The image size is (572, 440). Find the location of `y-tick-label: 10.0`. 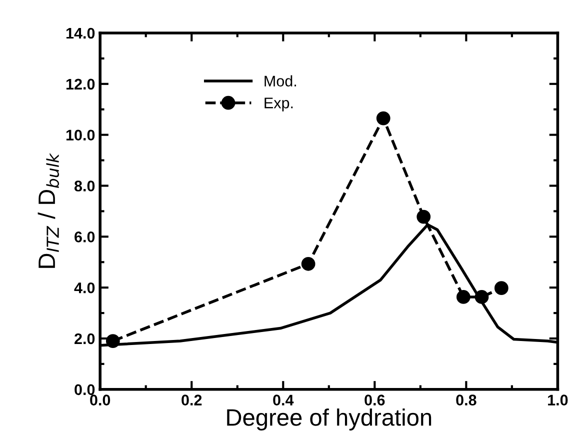

y-tick-label: 10.0 is located at coordinates (80, 135).